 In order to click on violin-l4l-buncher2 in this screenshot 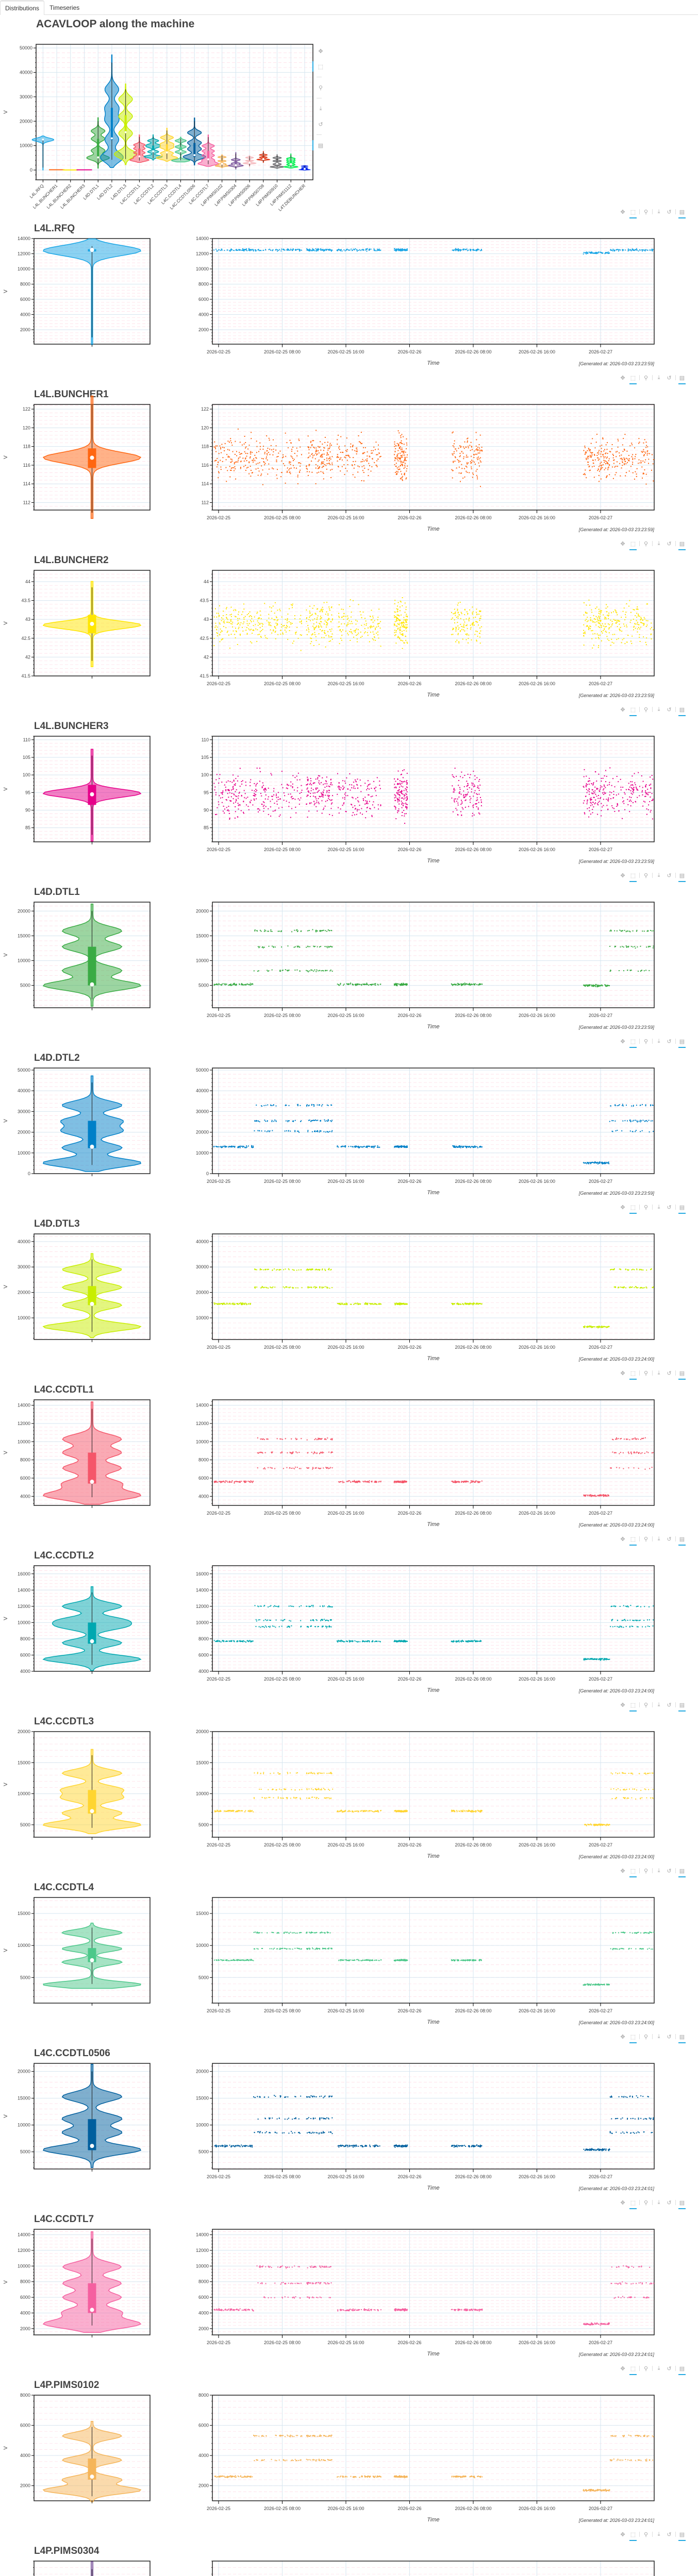, I will do `click(92, 624)`.